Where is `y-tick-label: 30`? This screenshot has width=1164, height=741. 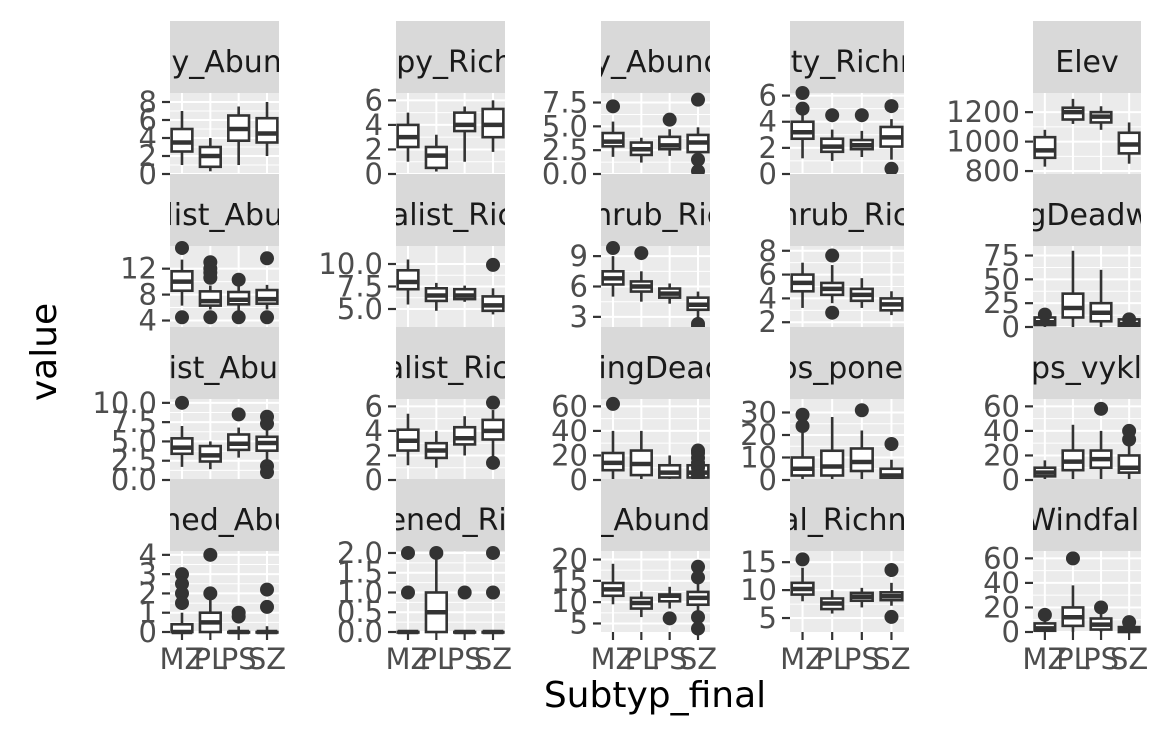
y-tick-label: 30 is located at coordinates (758, 413).